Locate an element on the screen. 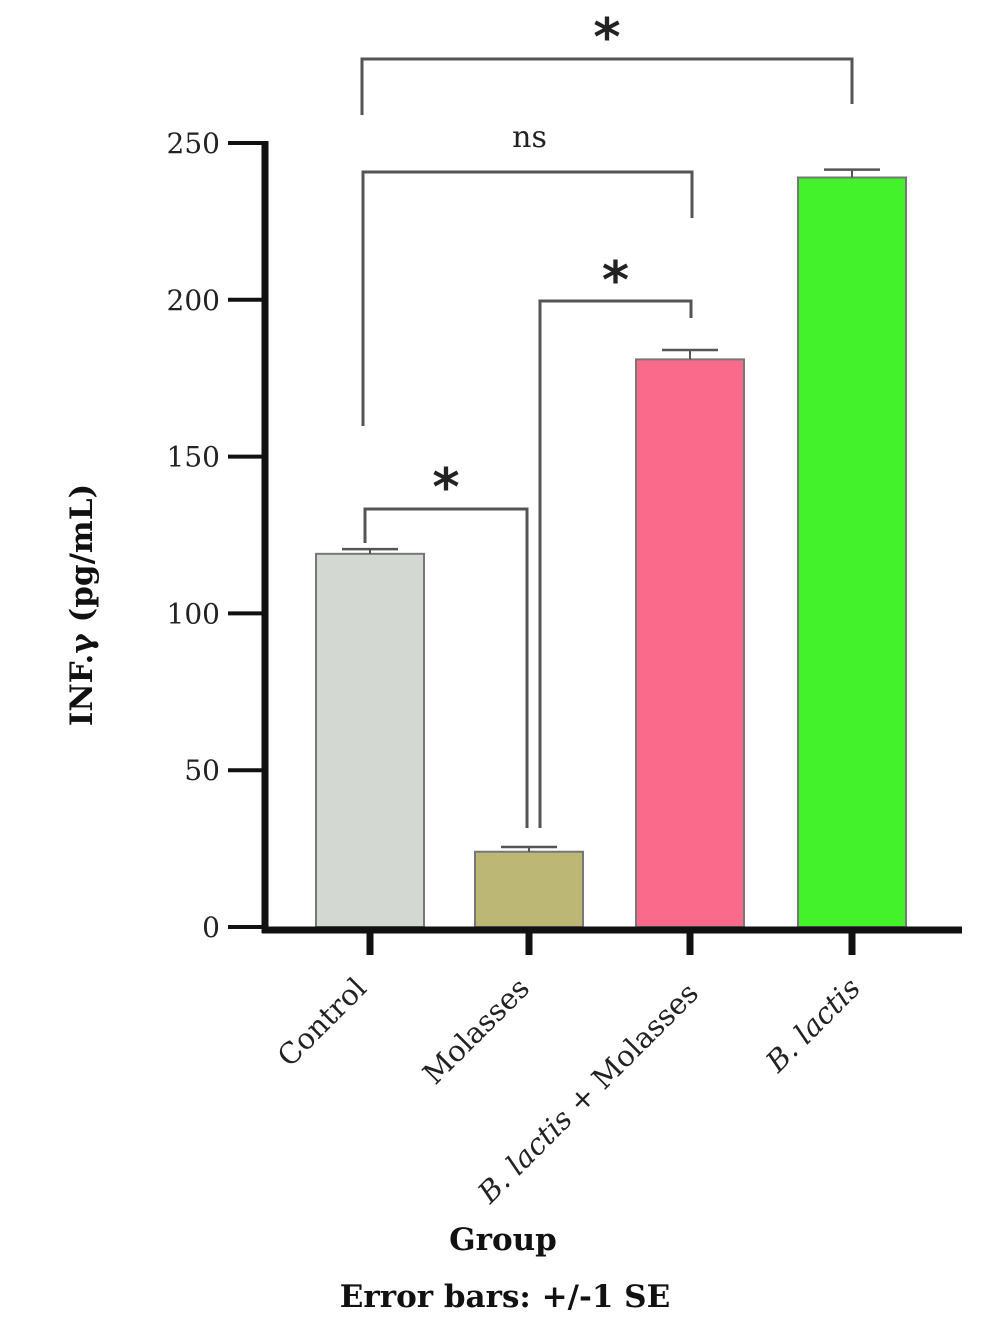 The width and height of the screenshot is (1000, 1327). y-ticks-layer: 0 50 100 150 200 250 is located at coordinates (216, 535).